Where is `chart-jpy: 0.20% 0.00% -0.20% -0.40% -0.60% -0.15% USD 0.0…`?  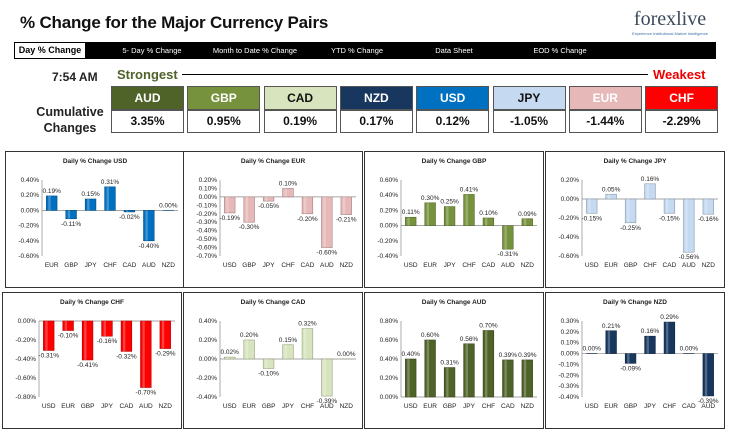
chart-jpy: 0.20% 0.00% -0.20% -0.40% -0.60% -0.15% USD 0.0… is located at coordinates (638, 222).